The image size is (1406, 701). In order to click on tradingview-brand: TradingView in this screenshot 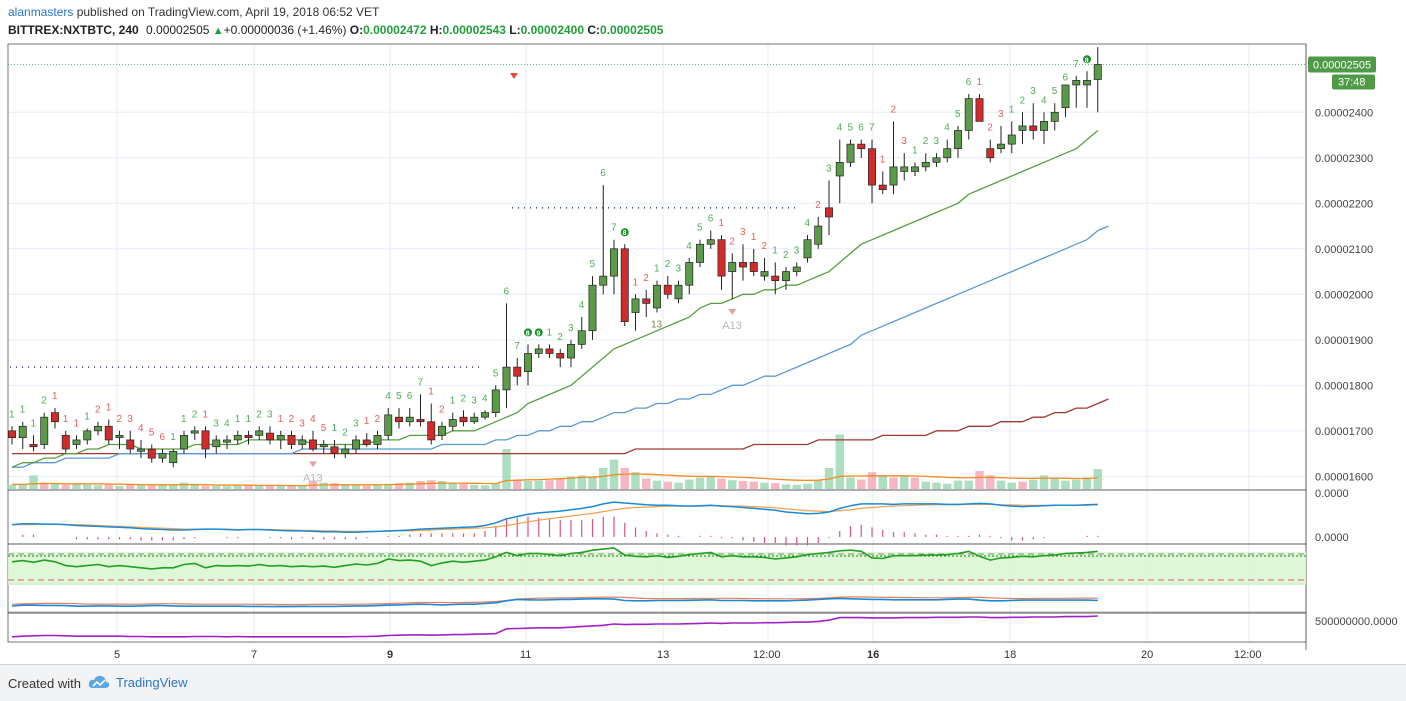, I will do `click(138, 682)`.